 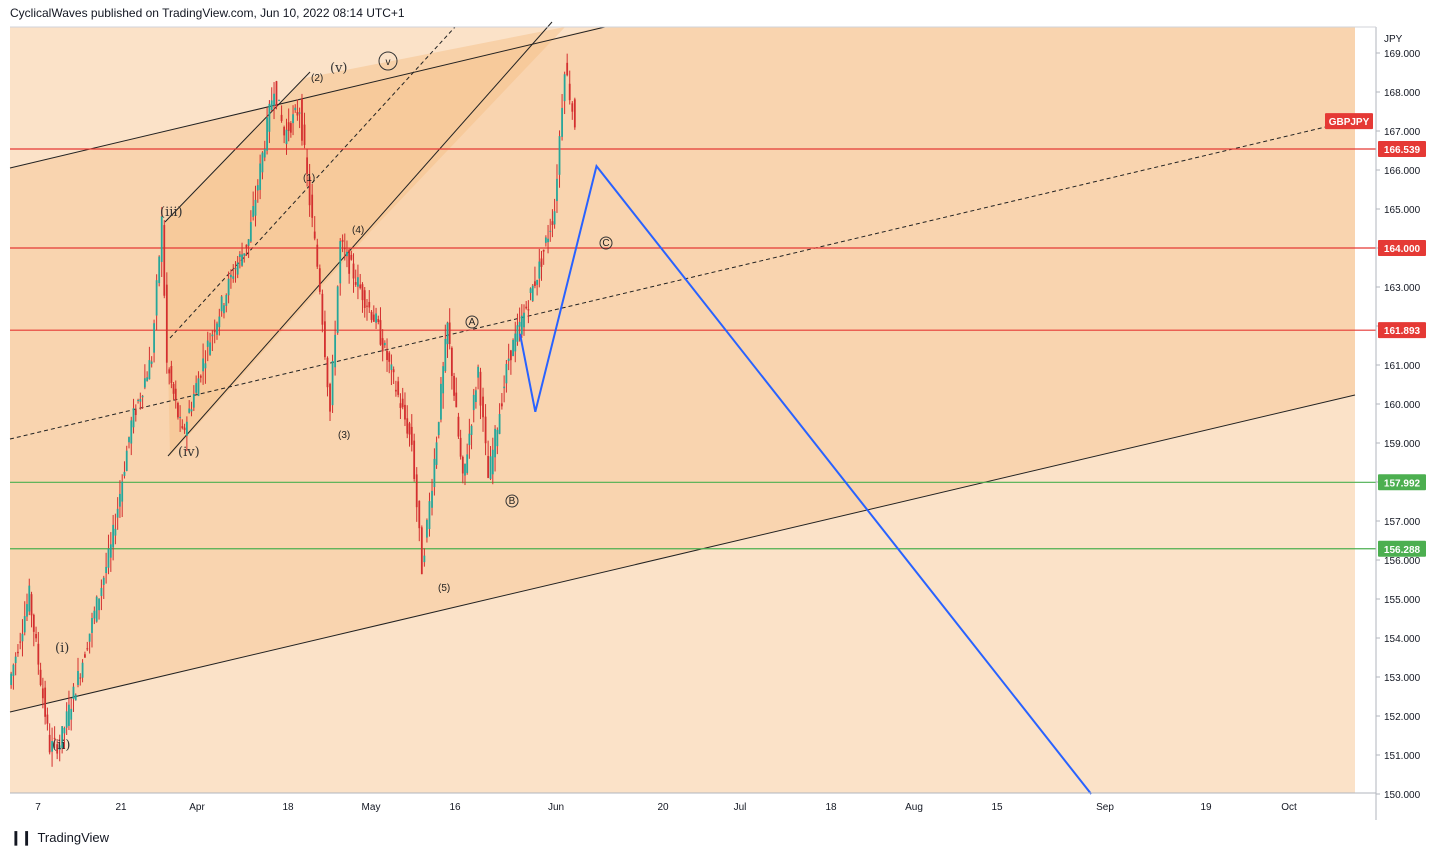 What do you see at coordinates (1402, 132) in the screenshot?
I see `y-tick-label-2: 167.000` at bounding box center [1402, 132].